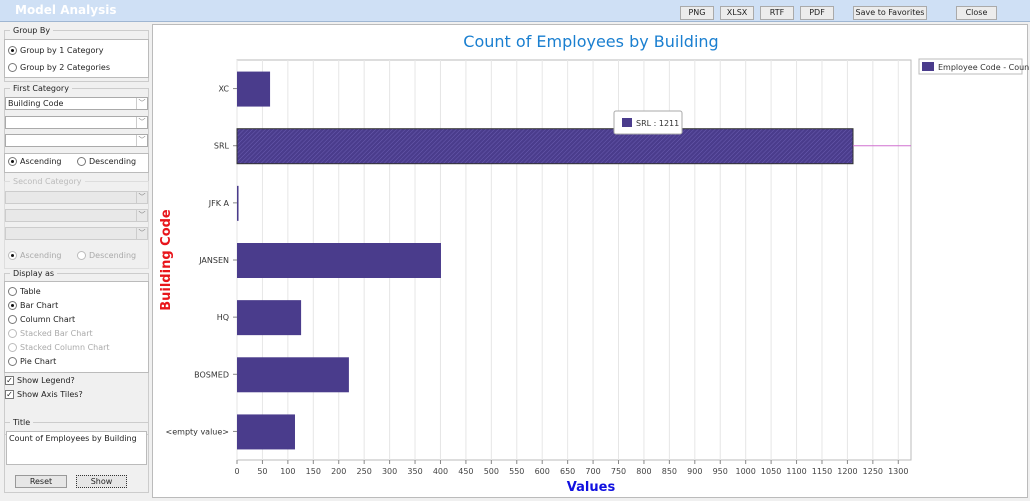 This screenshot has height=501, width=1030. What do you see at coordinates (567, 471) in the screenshot?
I see `x-tick-label: 650` at bounding box center [567, 471].